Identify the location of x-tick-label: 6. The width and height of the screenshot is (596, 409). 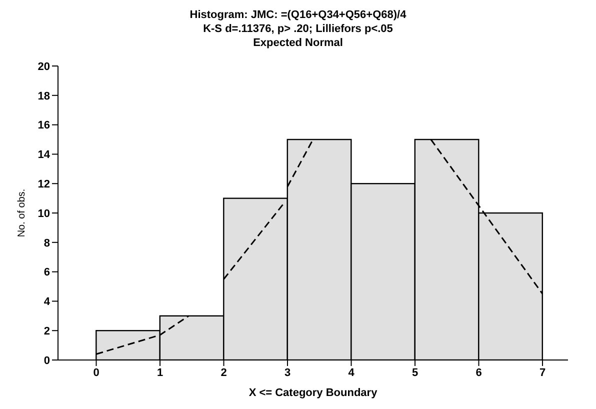
(479, 372).